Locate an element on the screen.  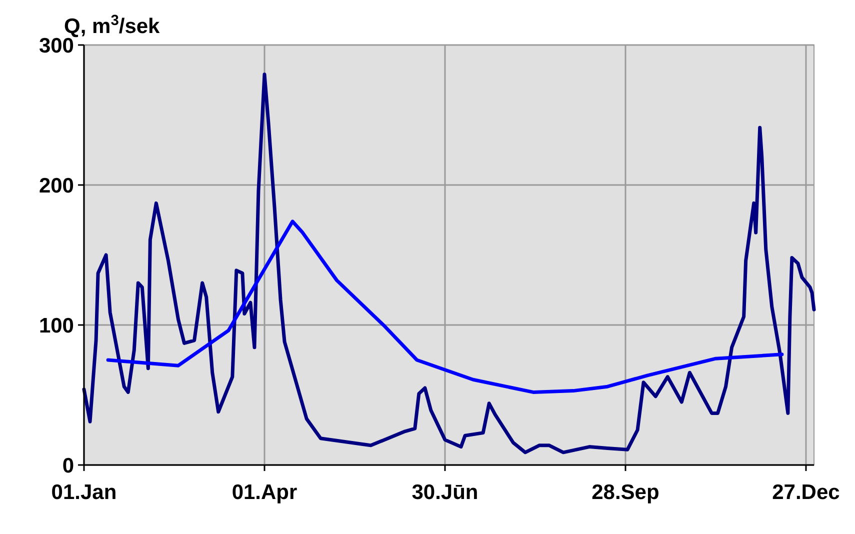
x-tick-label: 27.Dec is located at coordinates (806, 492).